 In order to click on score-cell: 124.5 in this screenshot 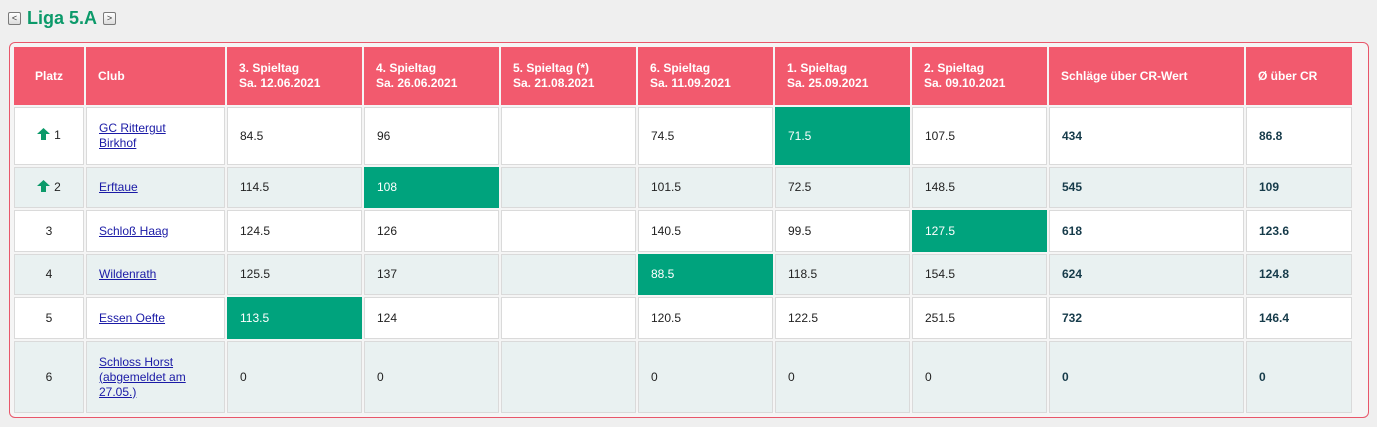, I will do `click(294, 231)`.